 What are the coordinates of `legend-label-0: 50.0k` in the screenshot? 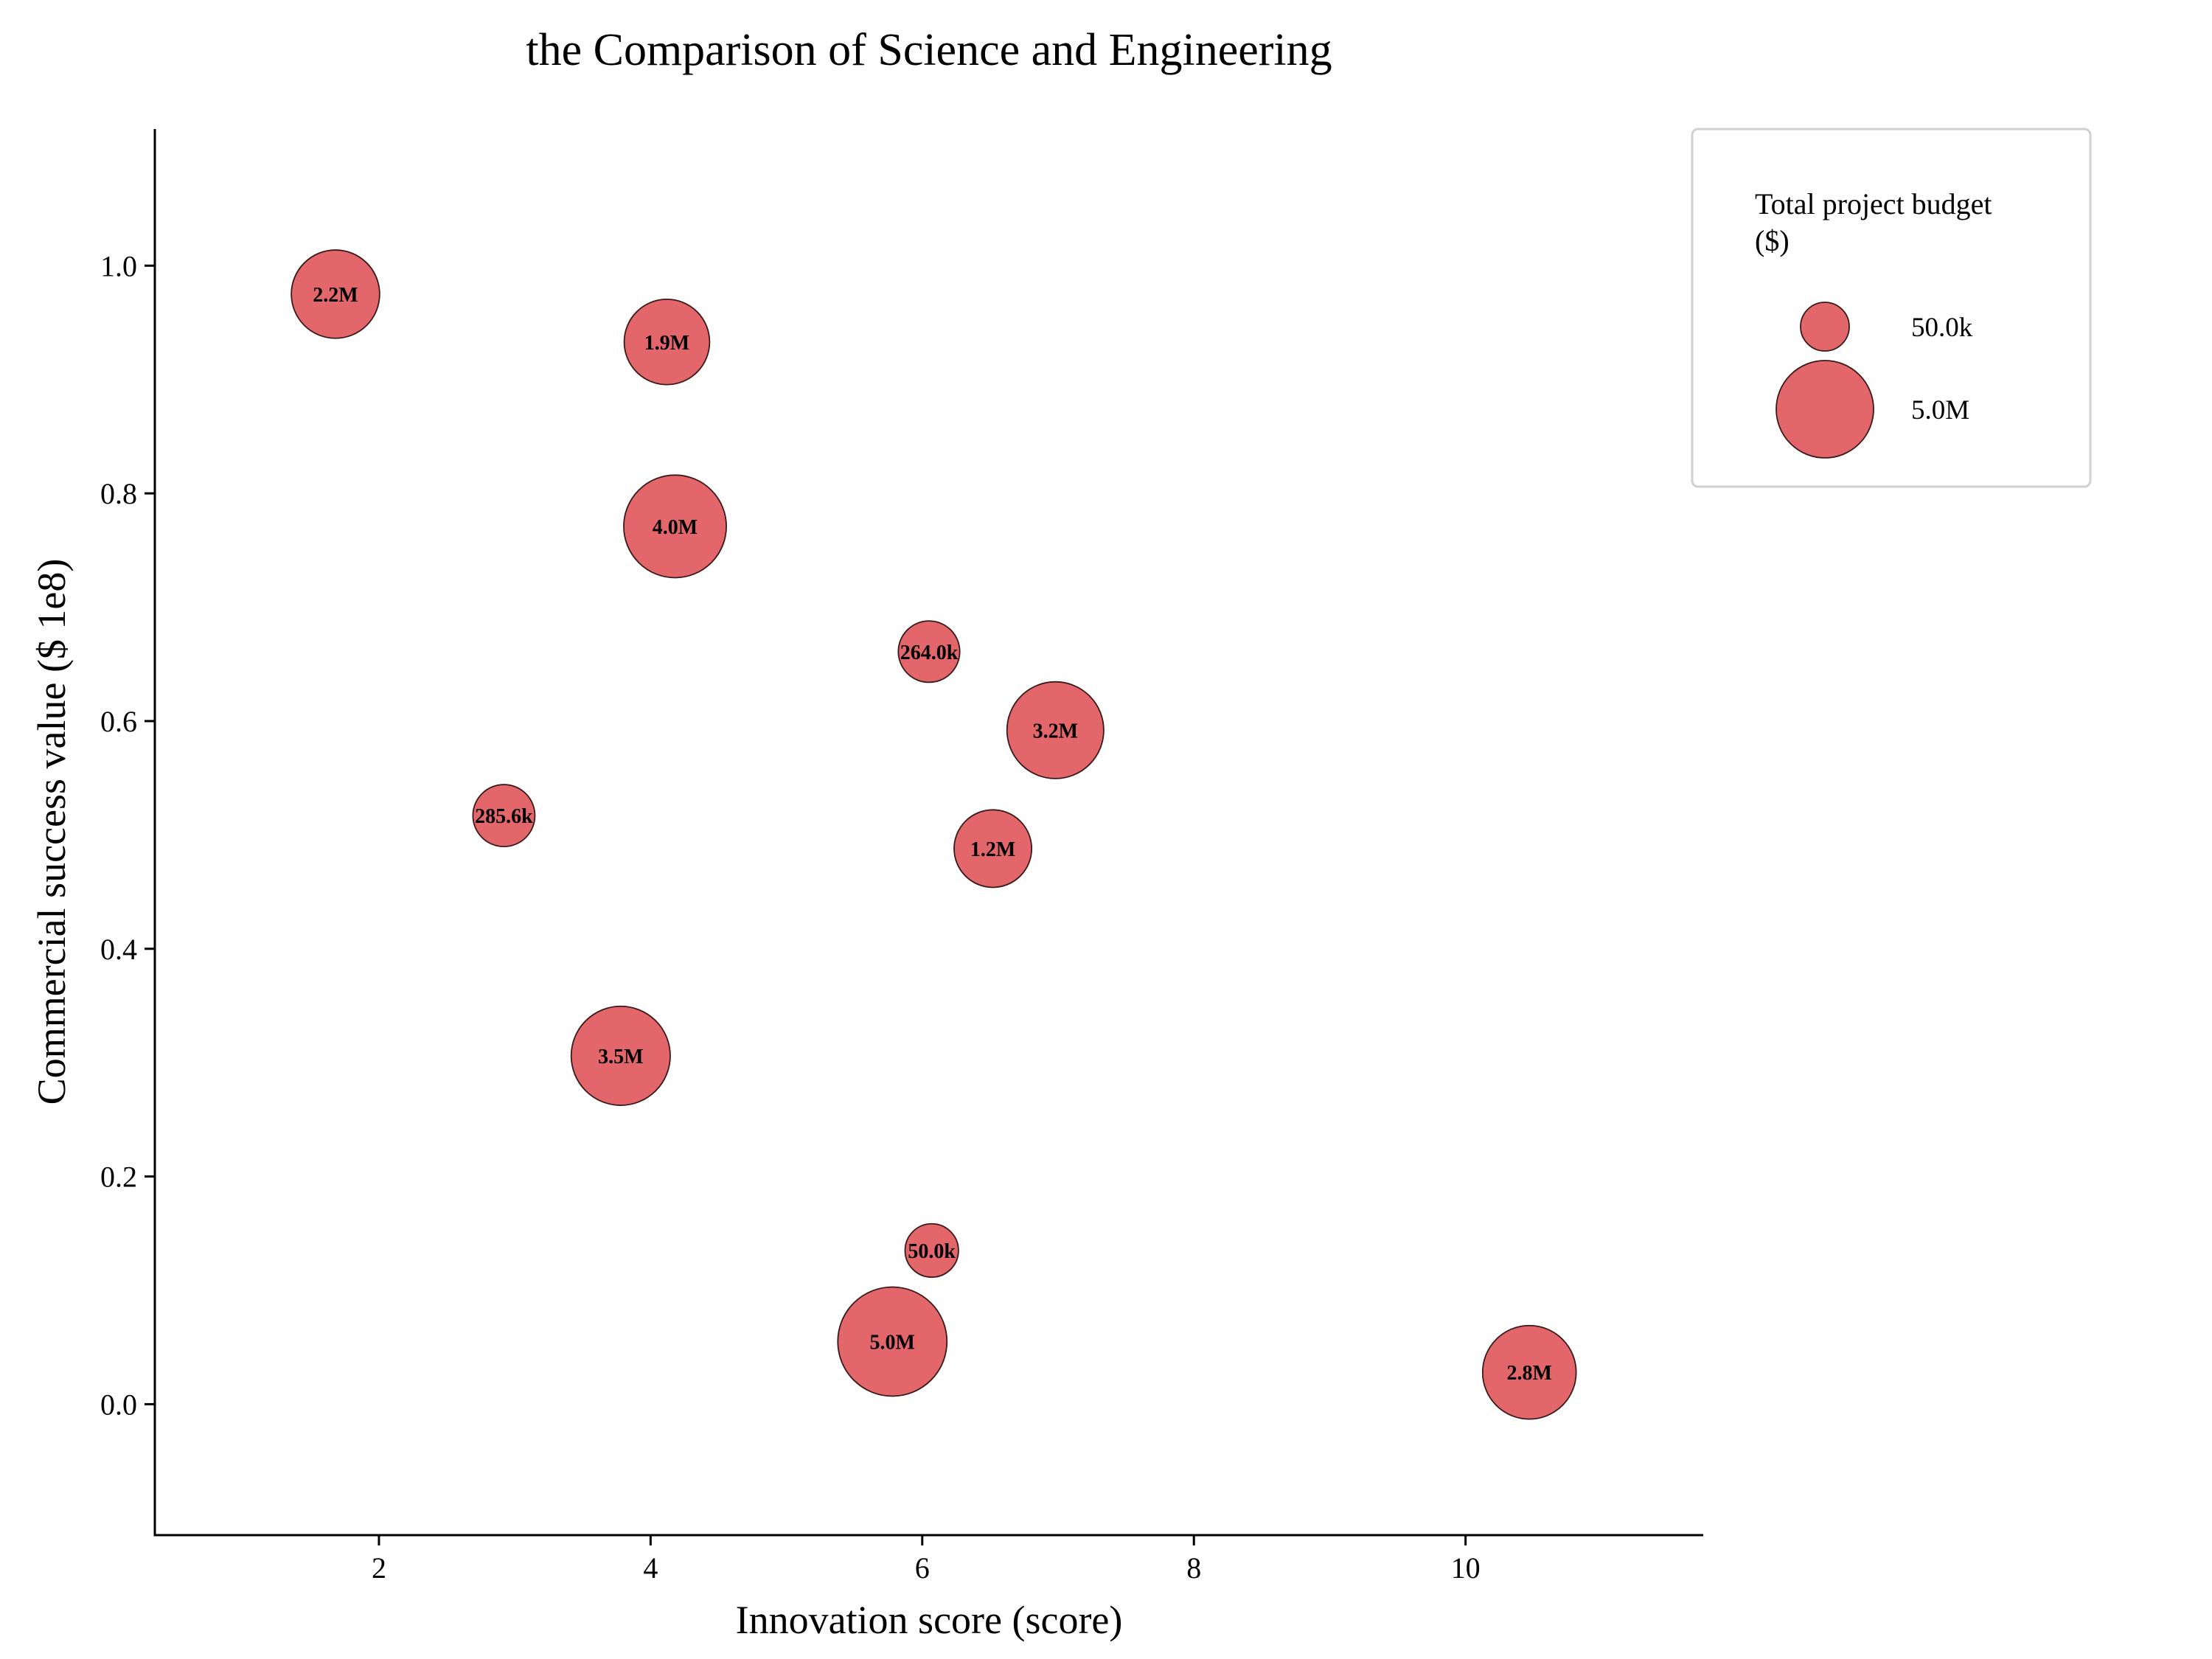 It's located at (1942, 328).